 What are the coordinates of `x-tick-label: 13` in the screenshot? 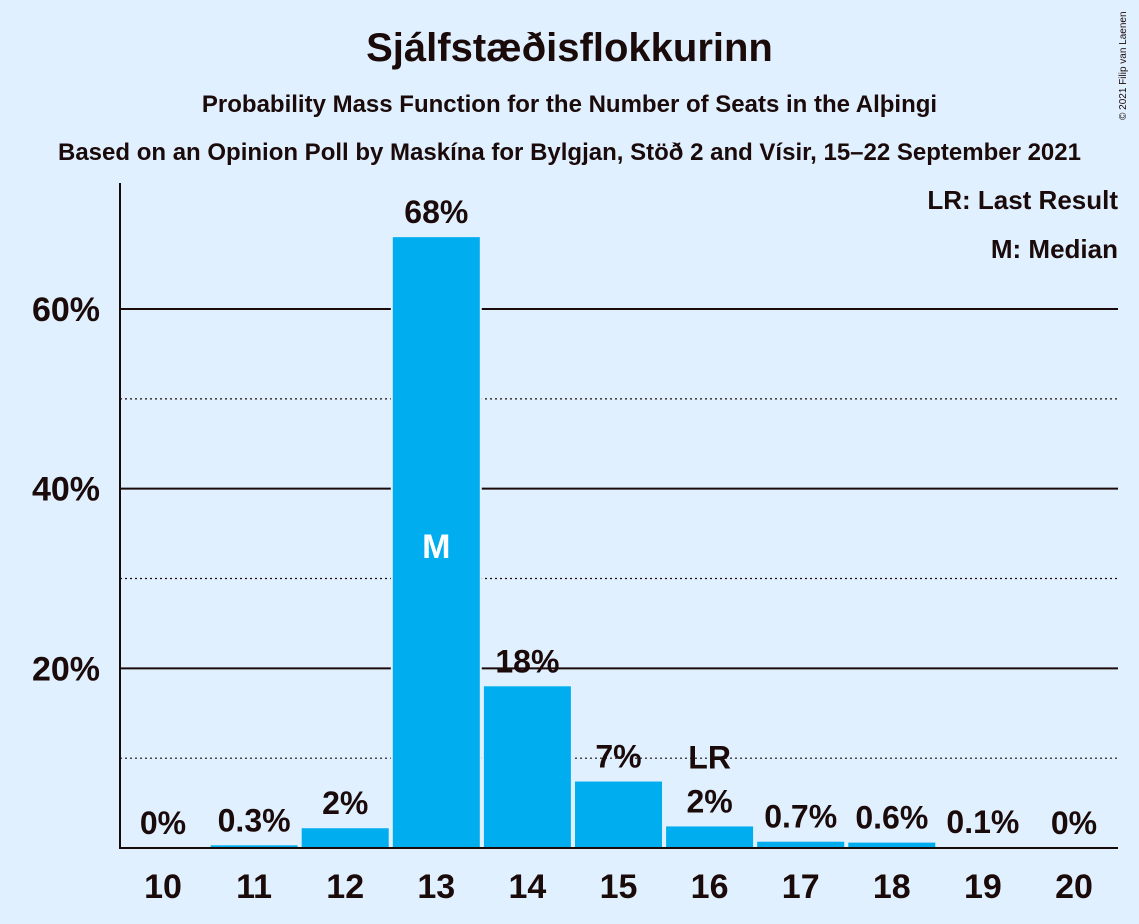 It's located at (436, 887).